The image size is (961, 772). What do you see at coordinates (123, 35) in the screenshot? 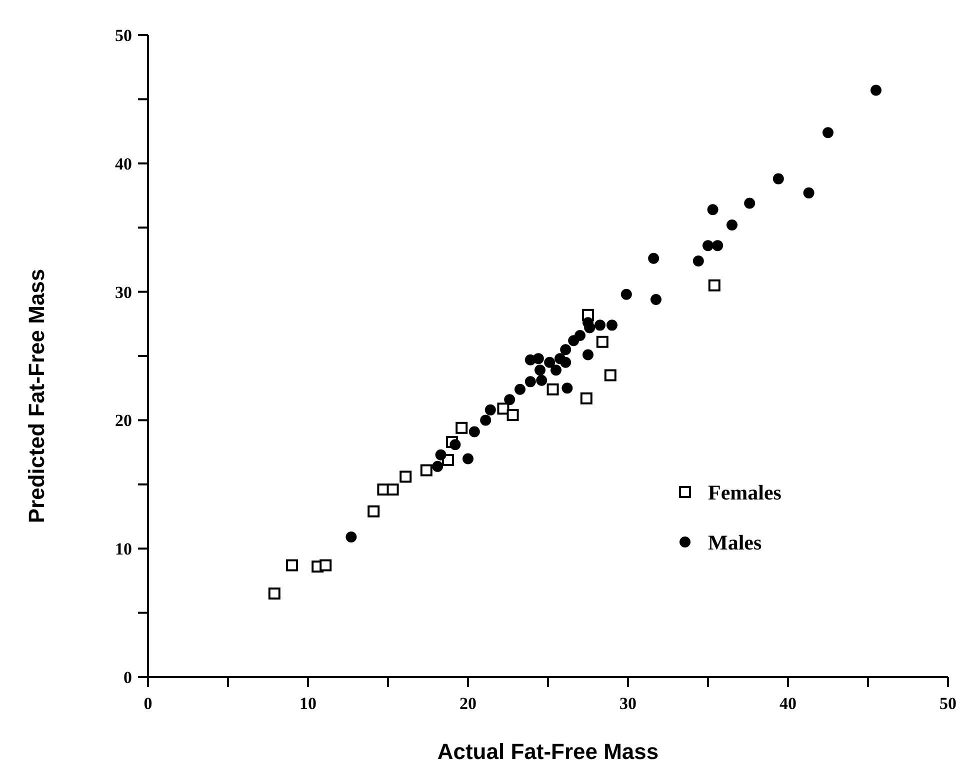
I see `y-tick-label: 50` at bounding box center [123, 35].